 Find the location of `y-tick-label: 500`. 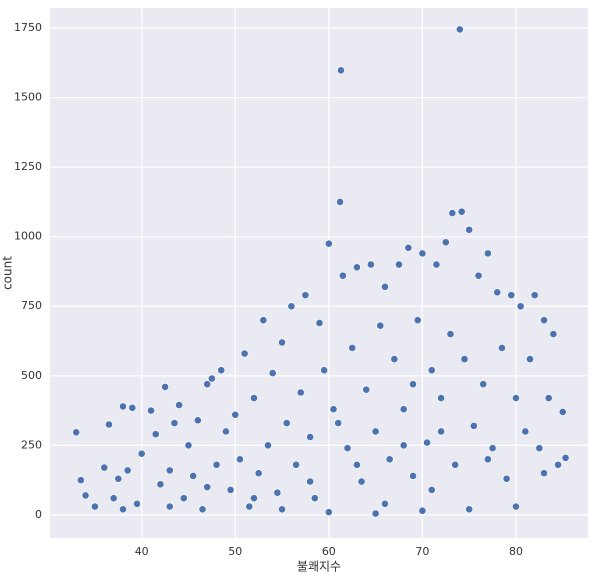

y-tick-label: 500 is located at coordinates (31, 375).